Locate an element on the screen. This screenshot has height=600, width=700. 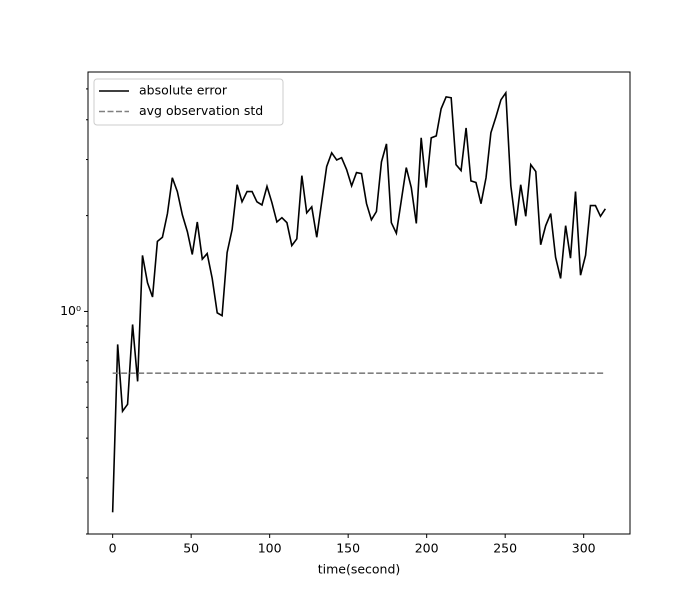
legend-box is located at coordinates (188, 102).